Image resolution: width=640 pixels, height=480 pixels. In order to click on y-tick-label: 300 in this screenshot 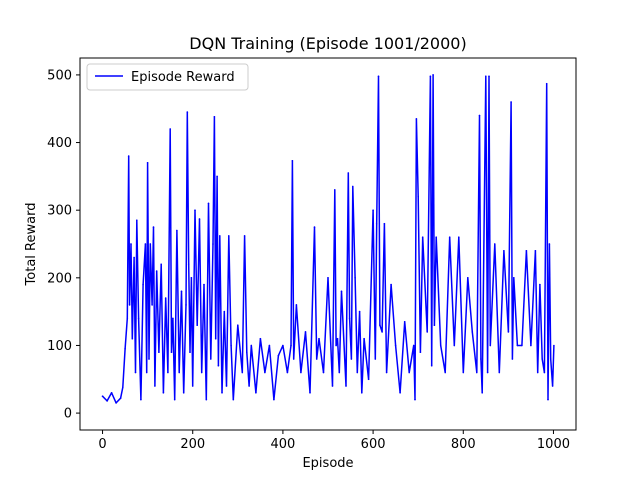, I will do `click(59, 211)`.